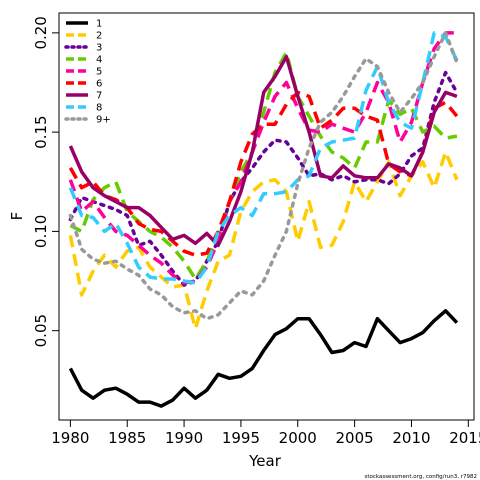 Image resolution: width=480 pixels, height=480 pixels. Describe the element at coordinates (464, 438) in the screenshot. I see `x-tick-label: 2015` at that location.